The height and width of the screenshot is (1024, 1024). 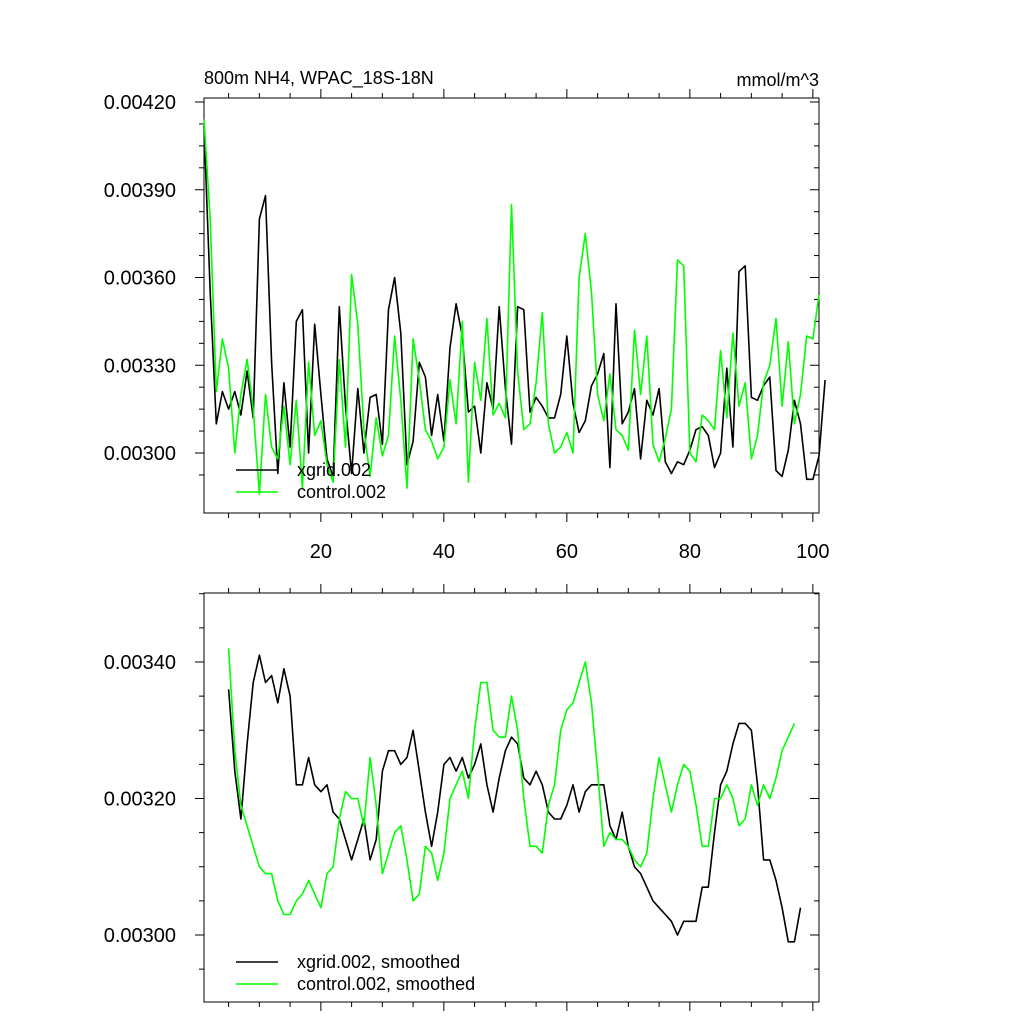 I want to click on y-tick-label: 0.00420, so click(x=140, y=103).